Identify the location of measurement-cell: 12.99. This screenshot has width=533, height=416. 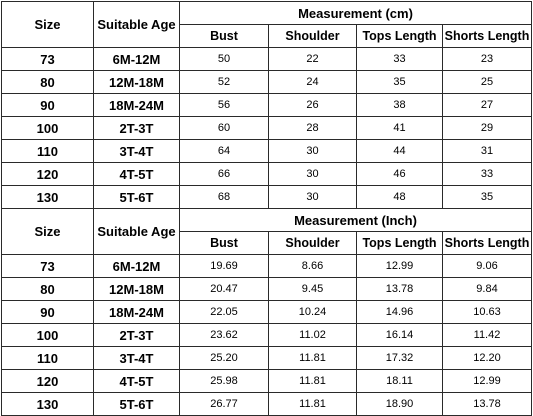
(487, 381).